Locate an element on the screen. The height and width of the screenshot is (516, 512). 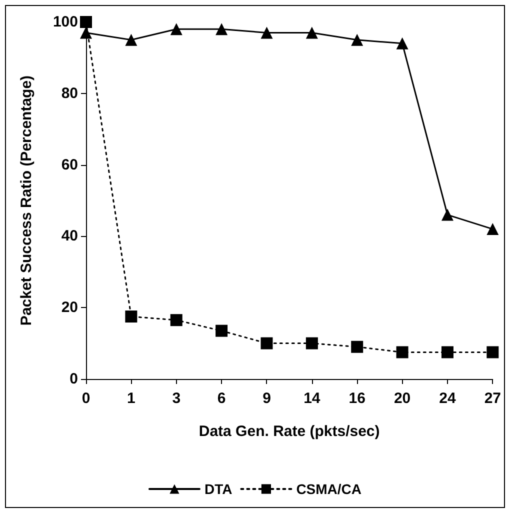
y-tick-label: 60 is located at coordinates (69, 165).